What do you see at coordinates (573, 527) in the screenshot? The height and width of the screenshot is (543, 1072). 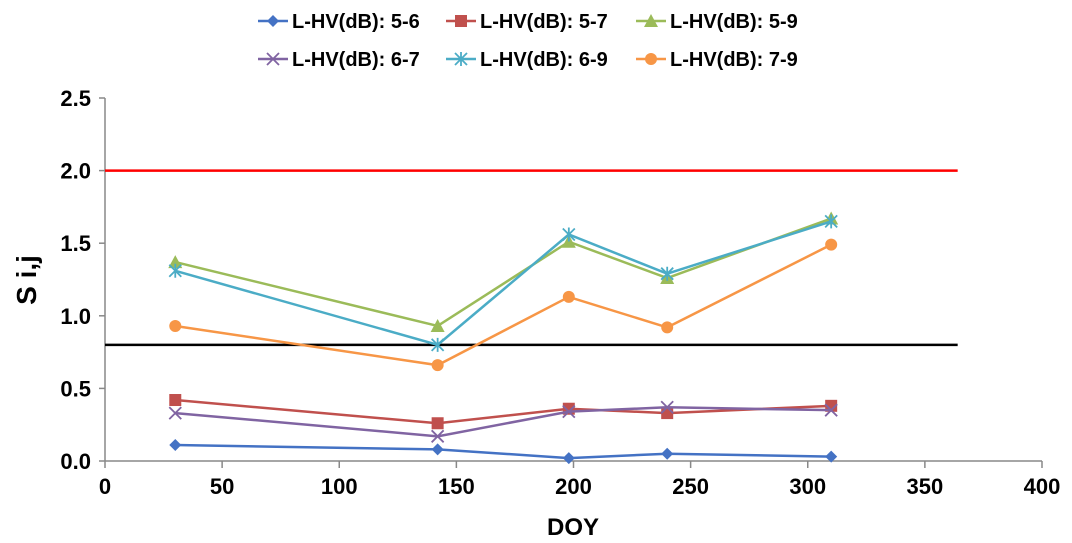 I see `x-axis-title: DOY` at bounding box center [573, 527].